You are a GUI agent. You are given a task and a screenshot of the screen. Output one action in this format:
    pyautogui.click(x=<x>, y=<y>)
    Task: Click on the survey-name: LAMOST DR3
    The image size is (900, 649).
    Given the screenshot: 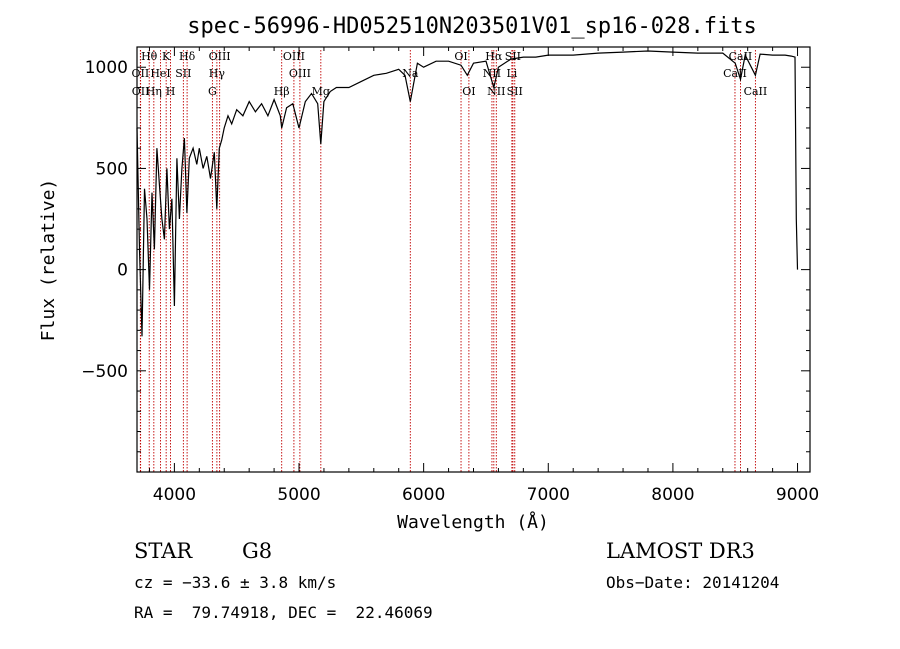 What is the action you would take?
    pyautogui.click(x=680, y=551)
    